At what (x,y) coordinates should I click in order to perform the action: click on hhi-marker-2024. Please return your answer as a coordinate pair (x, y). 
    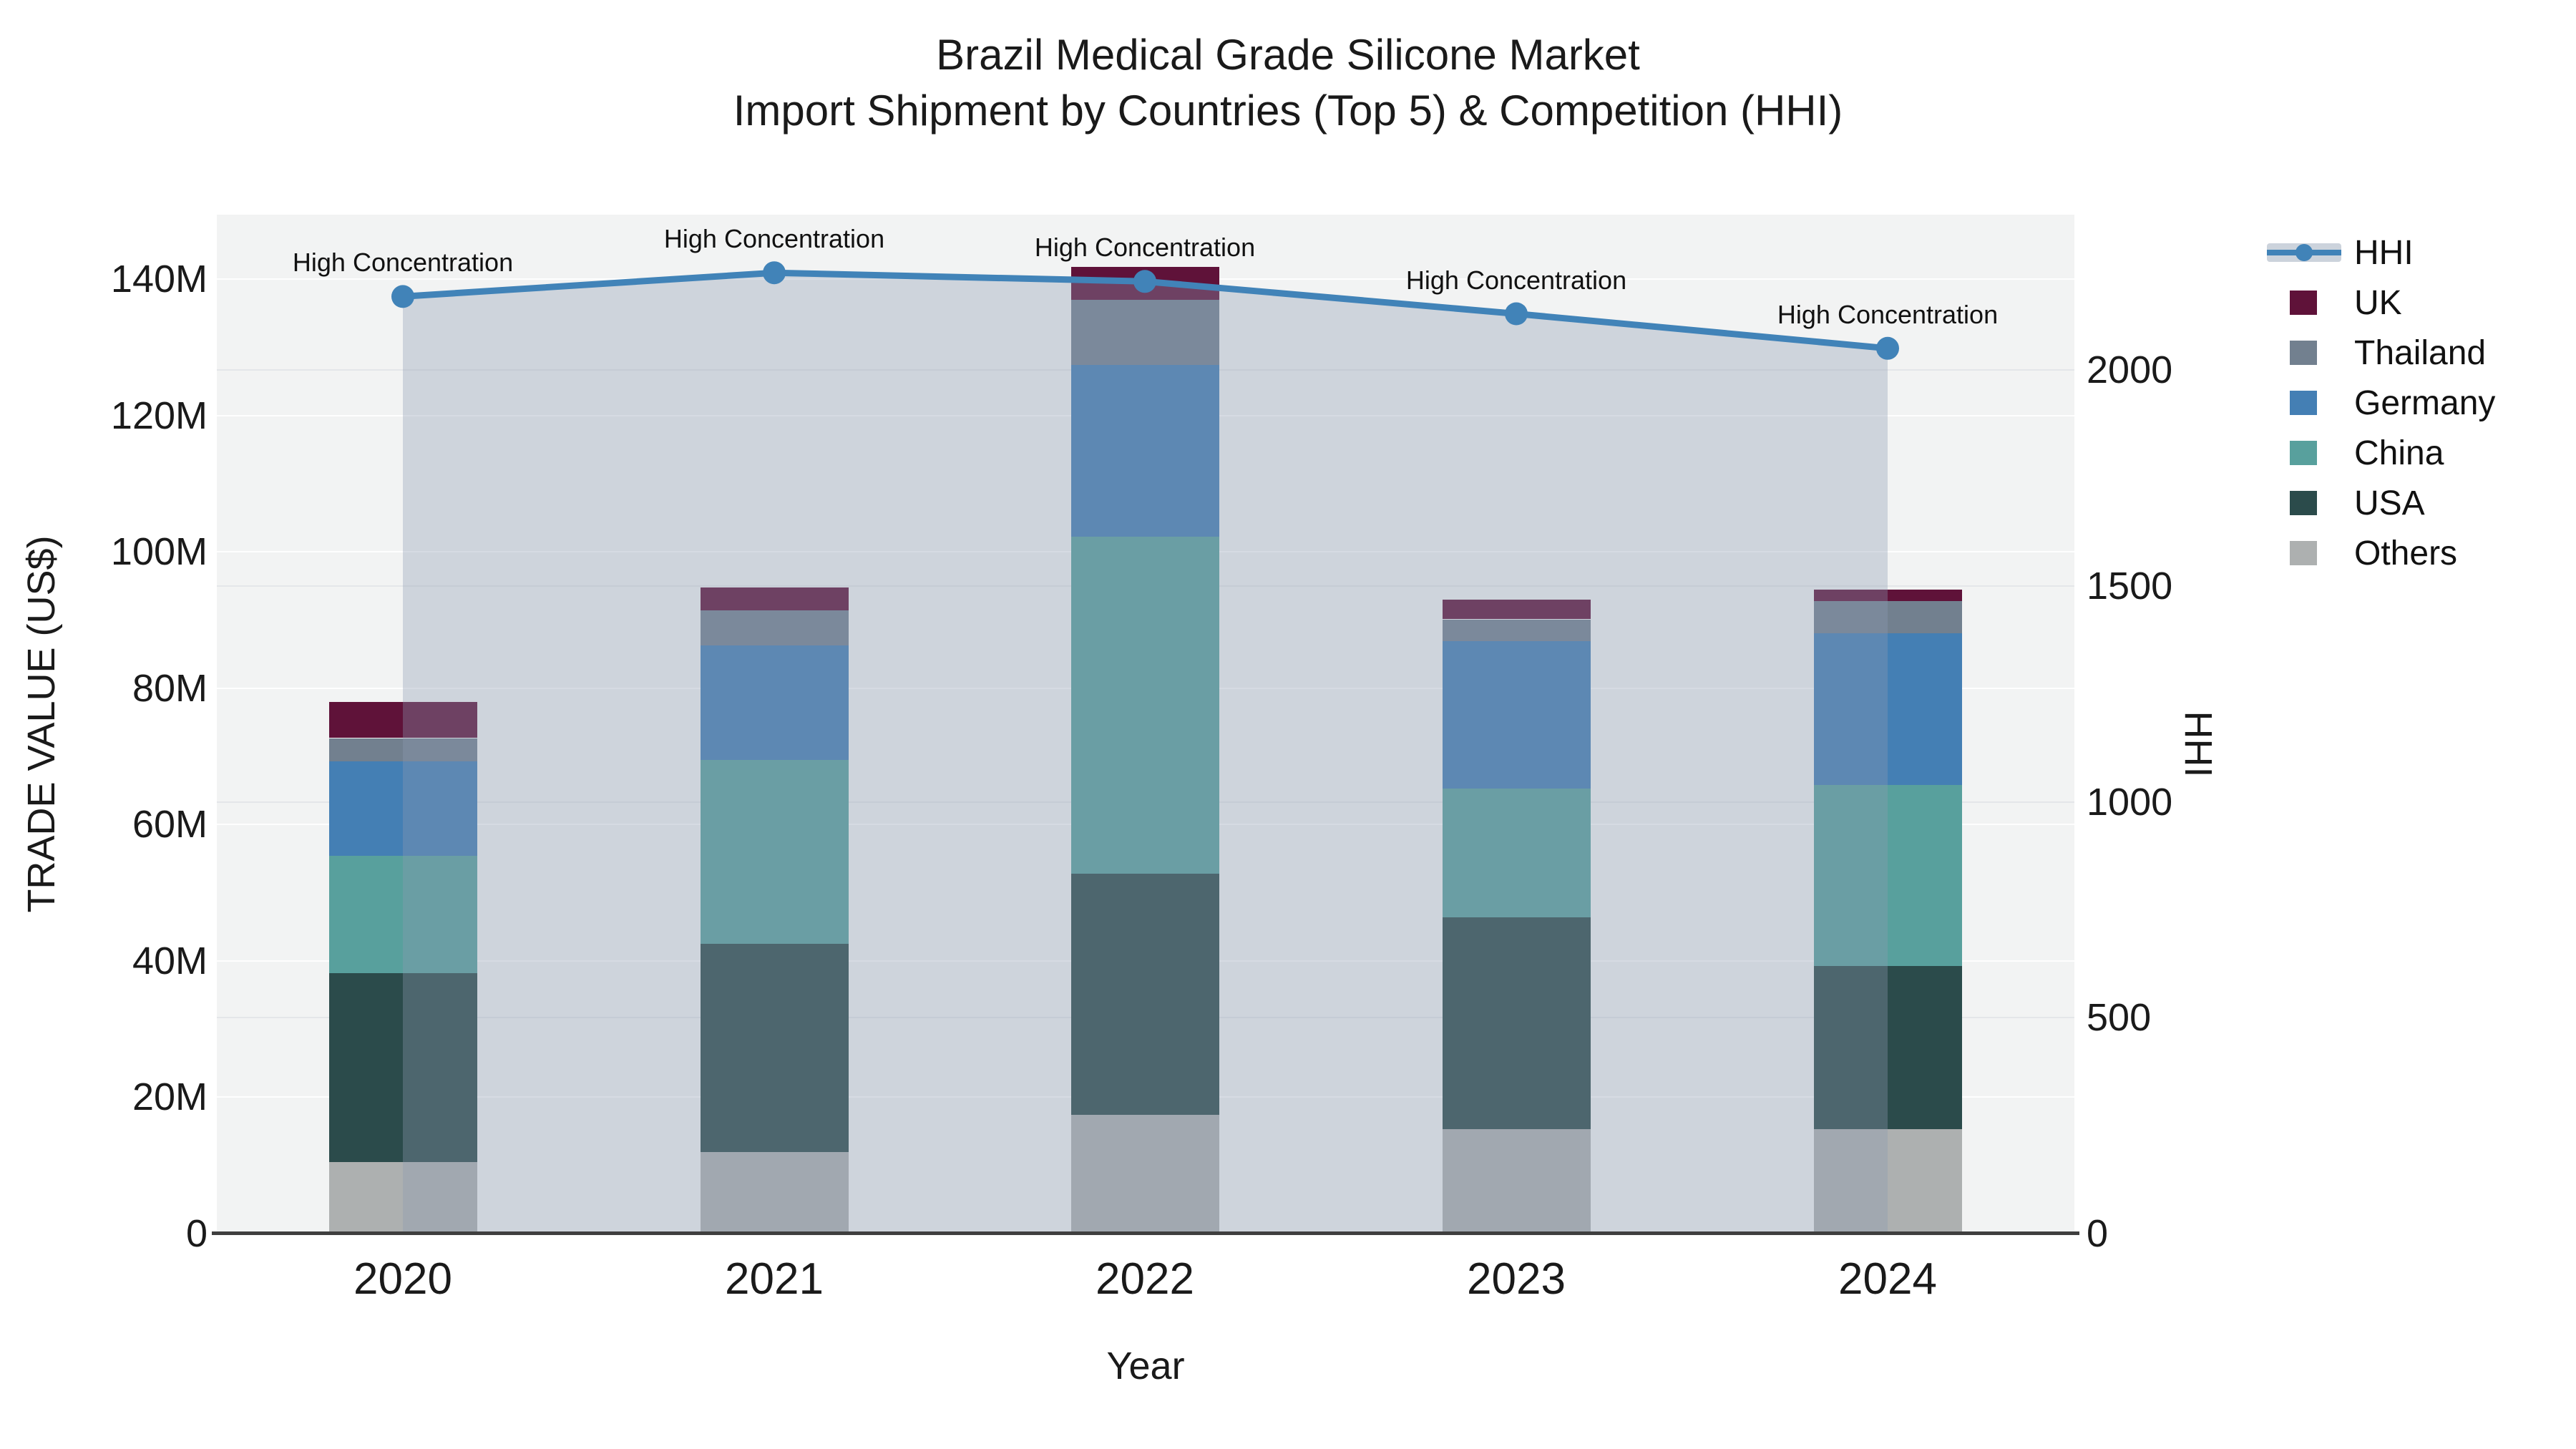
    Looking at the image, I should click on (1887, 348).